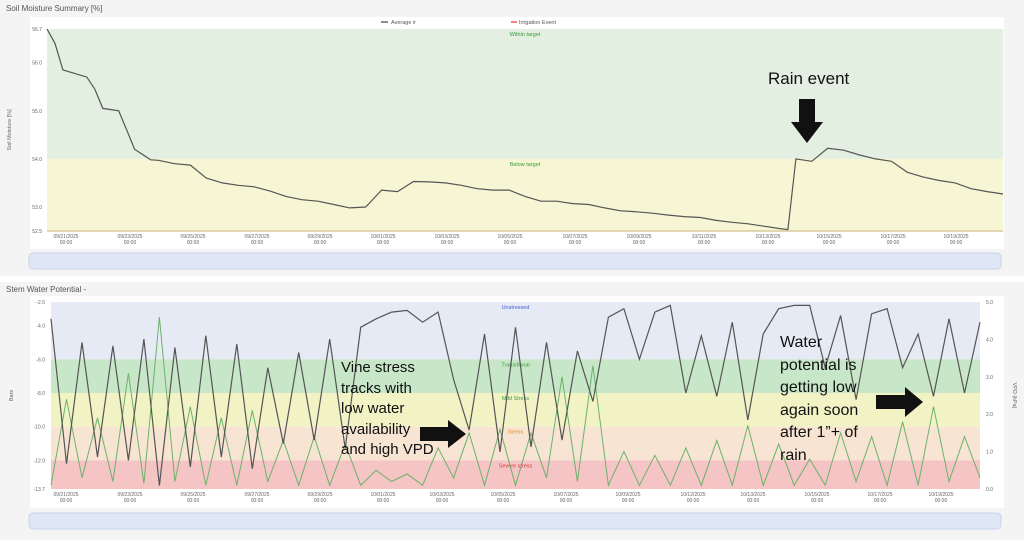 The image size is (1024, 552). What do you see at coordinates (37, 160) in the screenshot?
I see `y-tick-label: 54.0` at bounding box center [37, 160].